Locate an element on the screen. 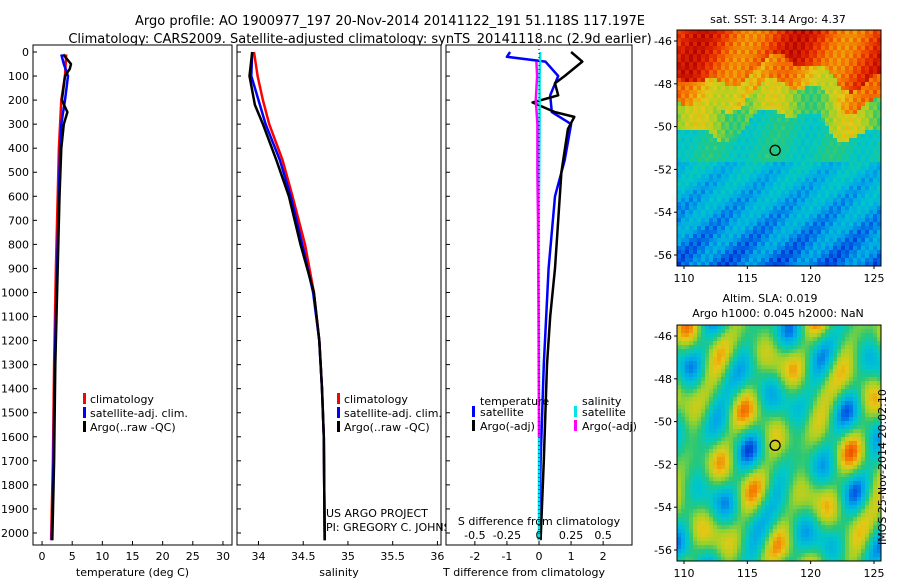 This screenshot has height=580, width=900. legend-swatch is located at coordinates (575, 425).